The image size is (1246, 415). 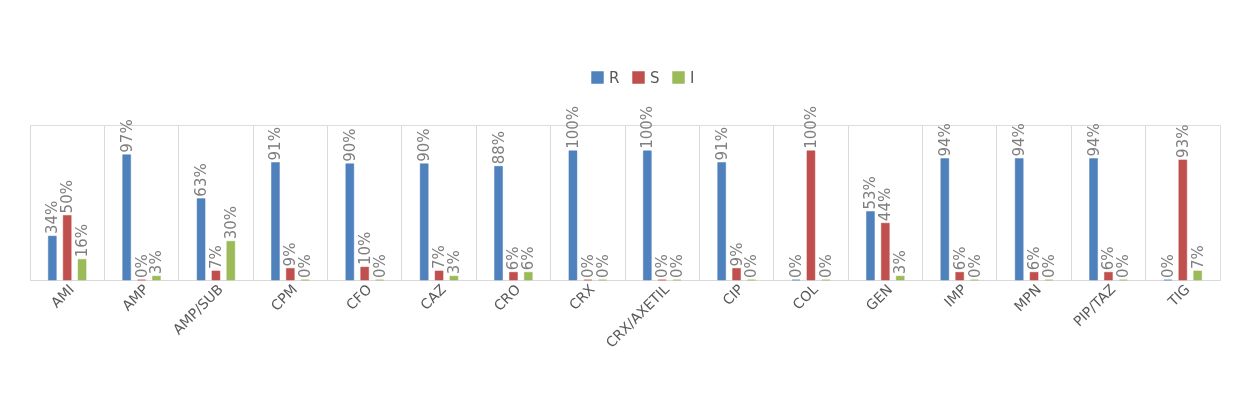 I want to click on data-label: 30%, so click(x=230, y=222).